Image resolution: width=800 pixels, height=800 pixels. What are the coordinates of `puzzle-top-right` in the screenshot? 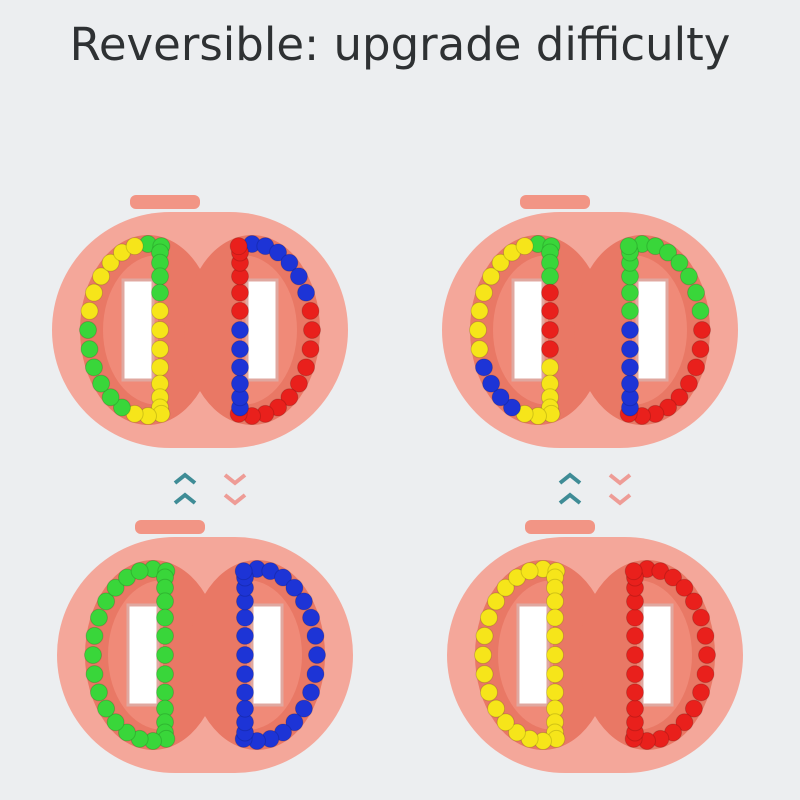 It's located at (590, 321).